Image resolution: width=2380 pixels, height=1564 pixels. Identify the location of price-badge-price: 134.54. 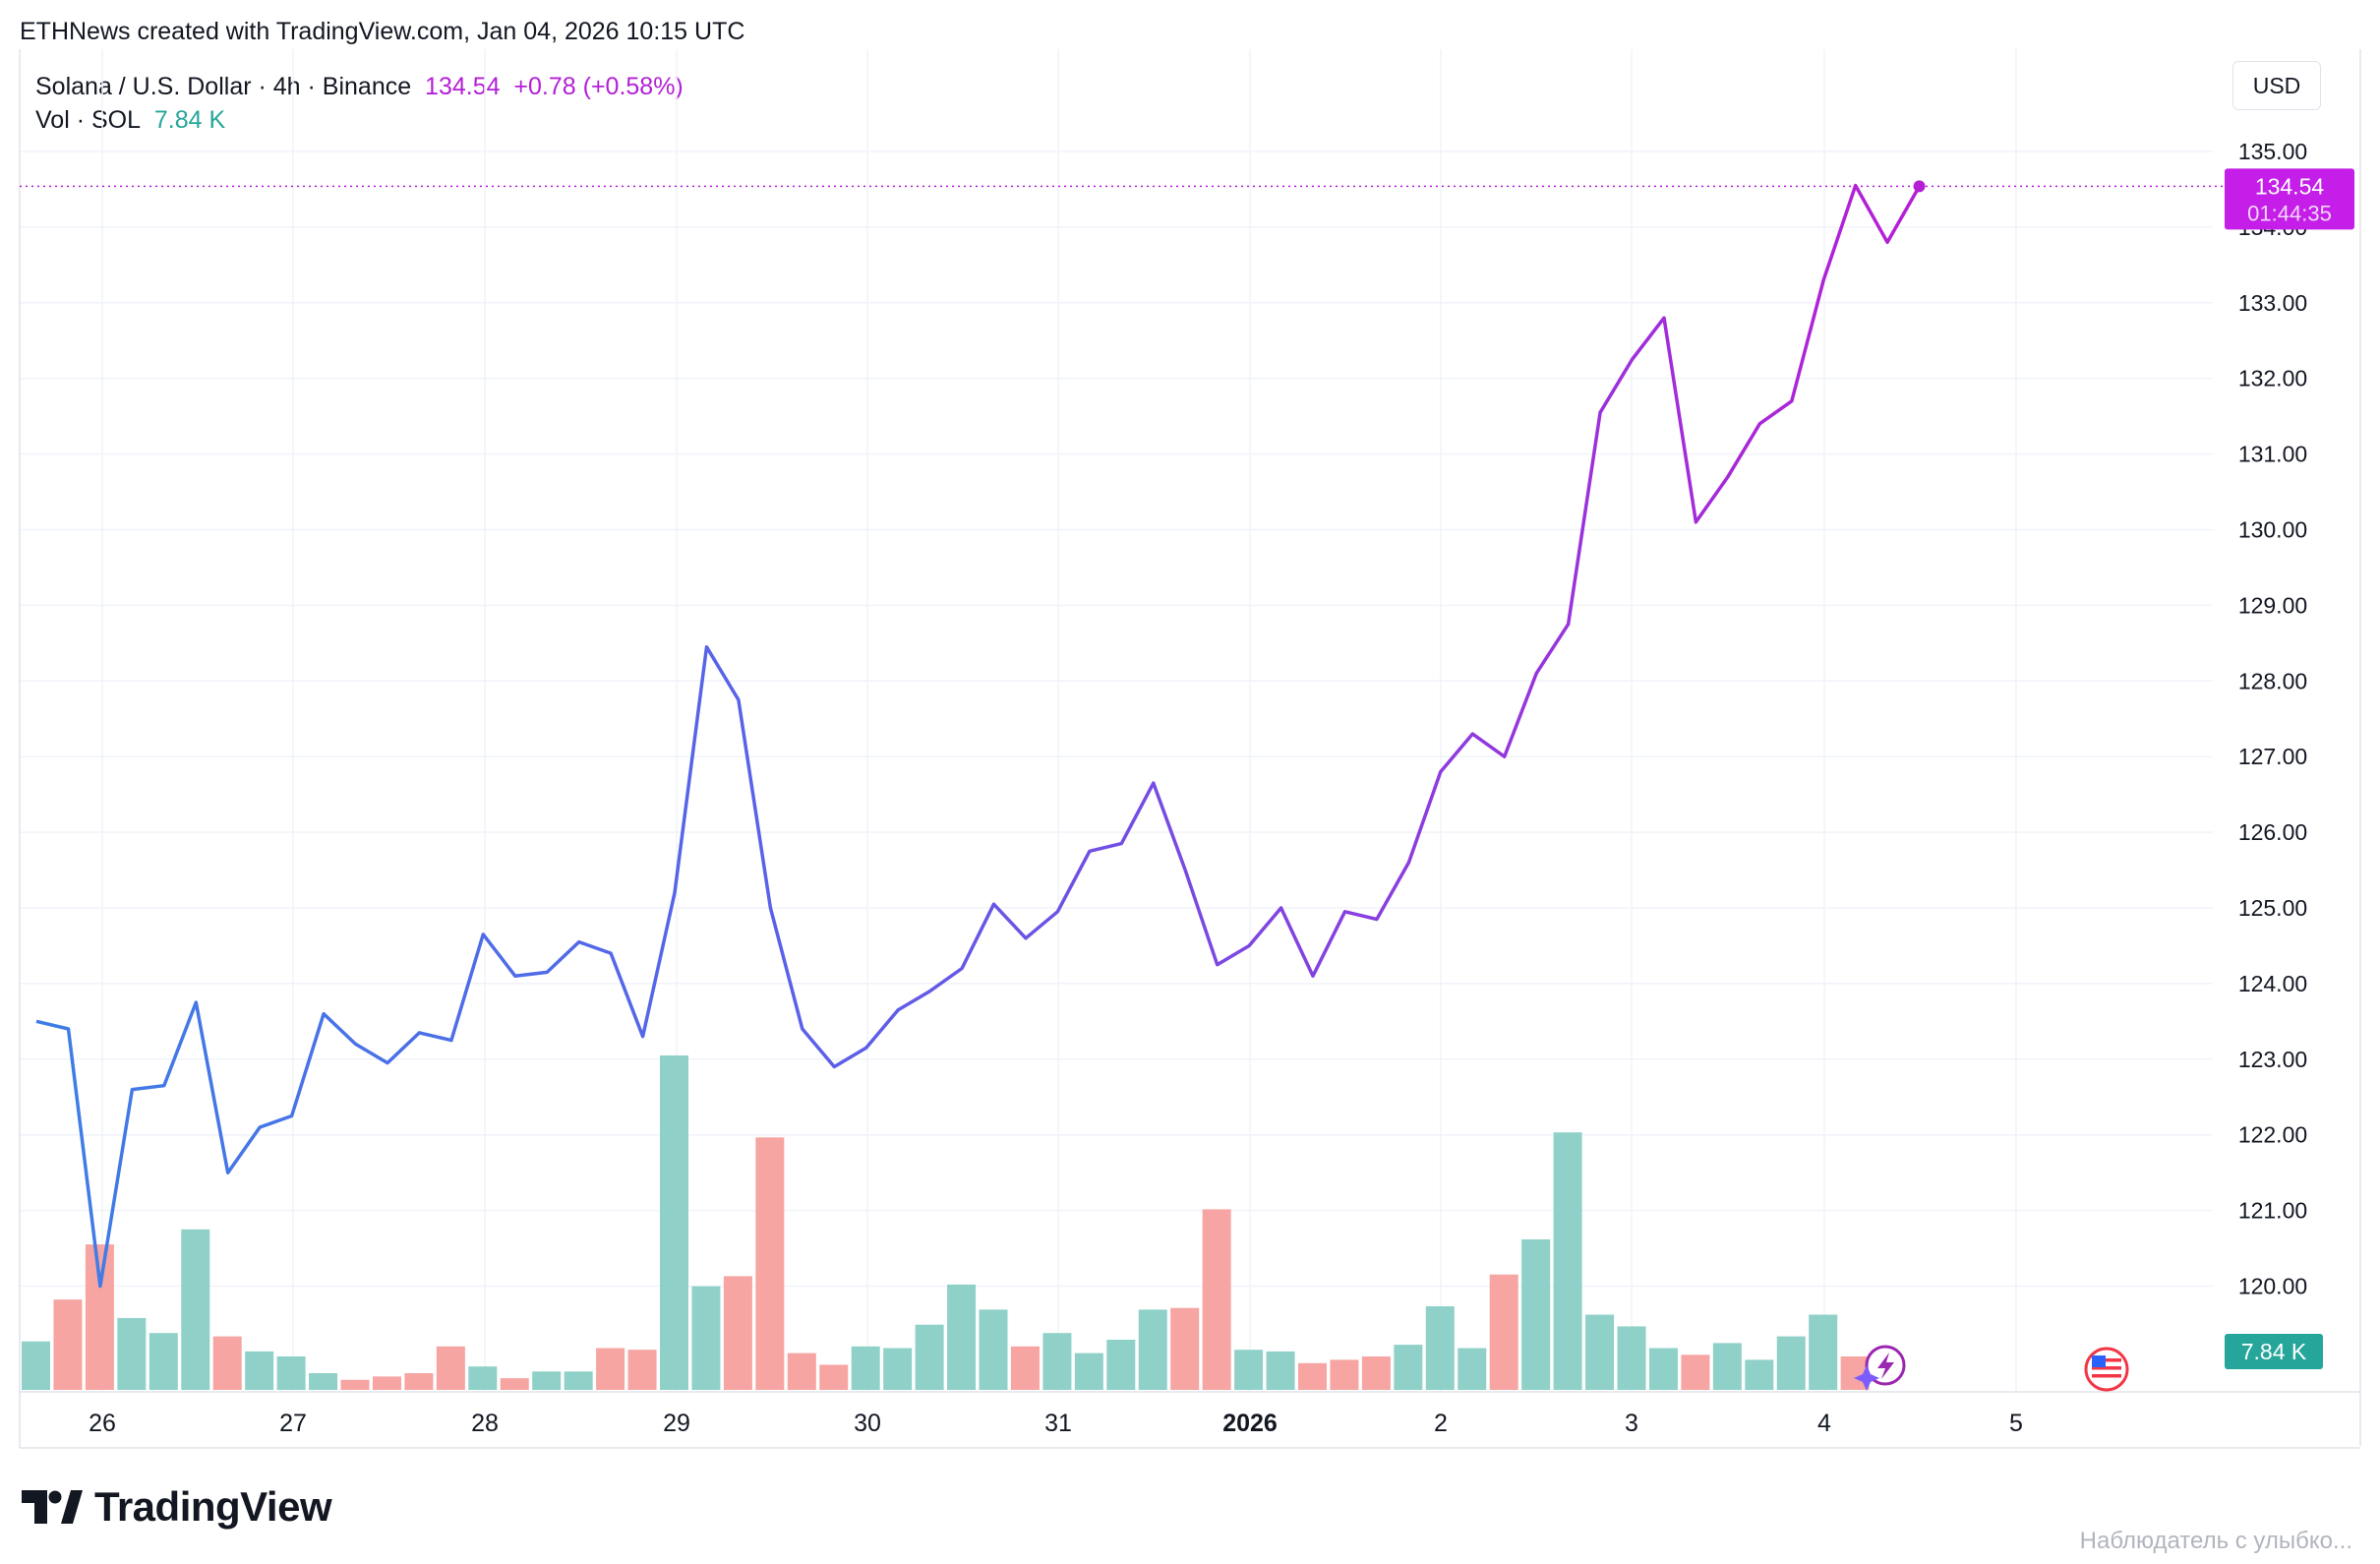
(2290, 186).